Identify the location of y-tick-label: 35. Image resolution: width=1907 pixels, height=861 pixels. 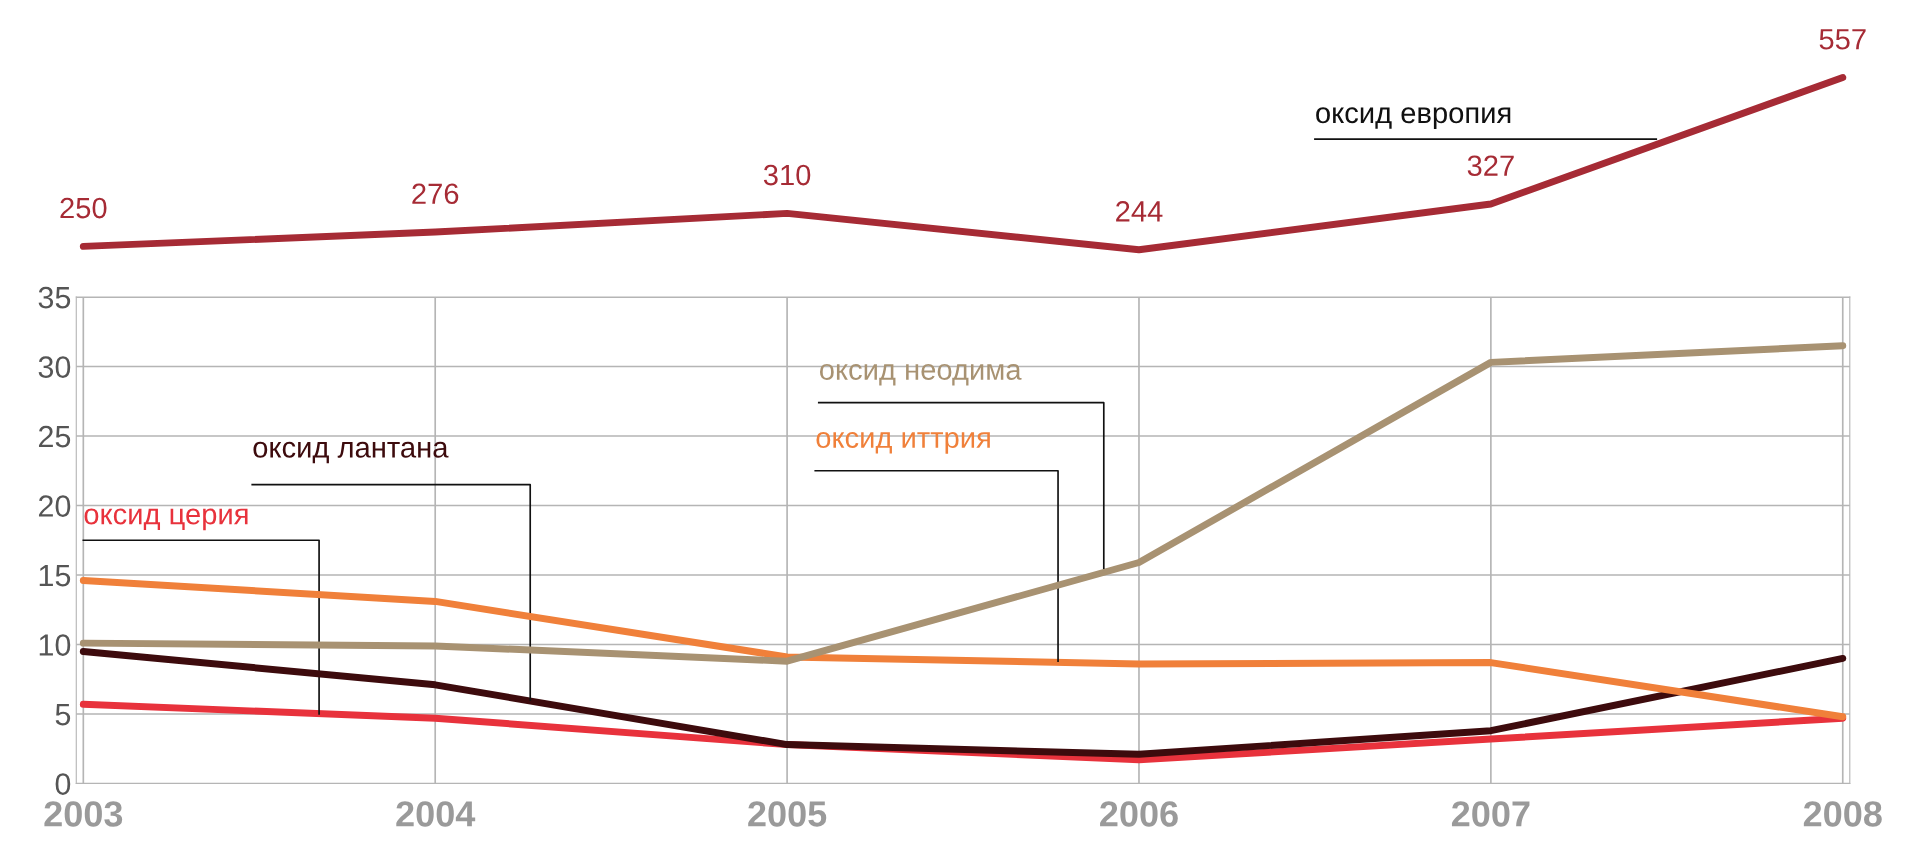
(54, 297).